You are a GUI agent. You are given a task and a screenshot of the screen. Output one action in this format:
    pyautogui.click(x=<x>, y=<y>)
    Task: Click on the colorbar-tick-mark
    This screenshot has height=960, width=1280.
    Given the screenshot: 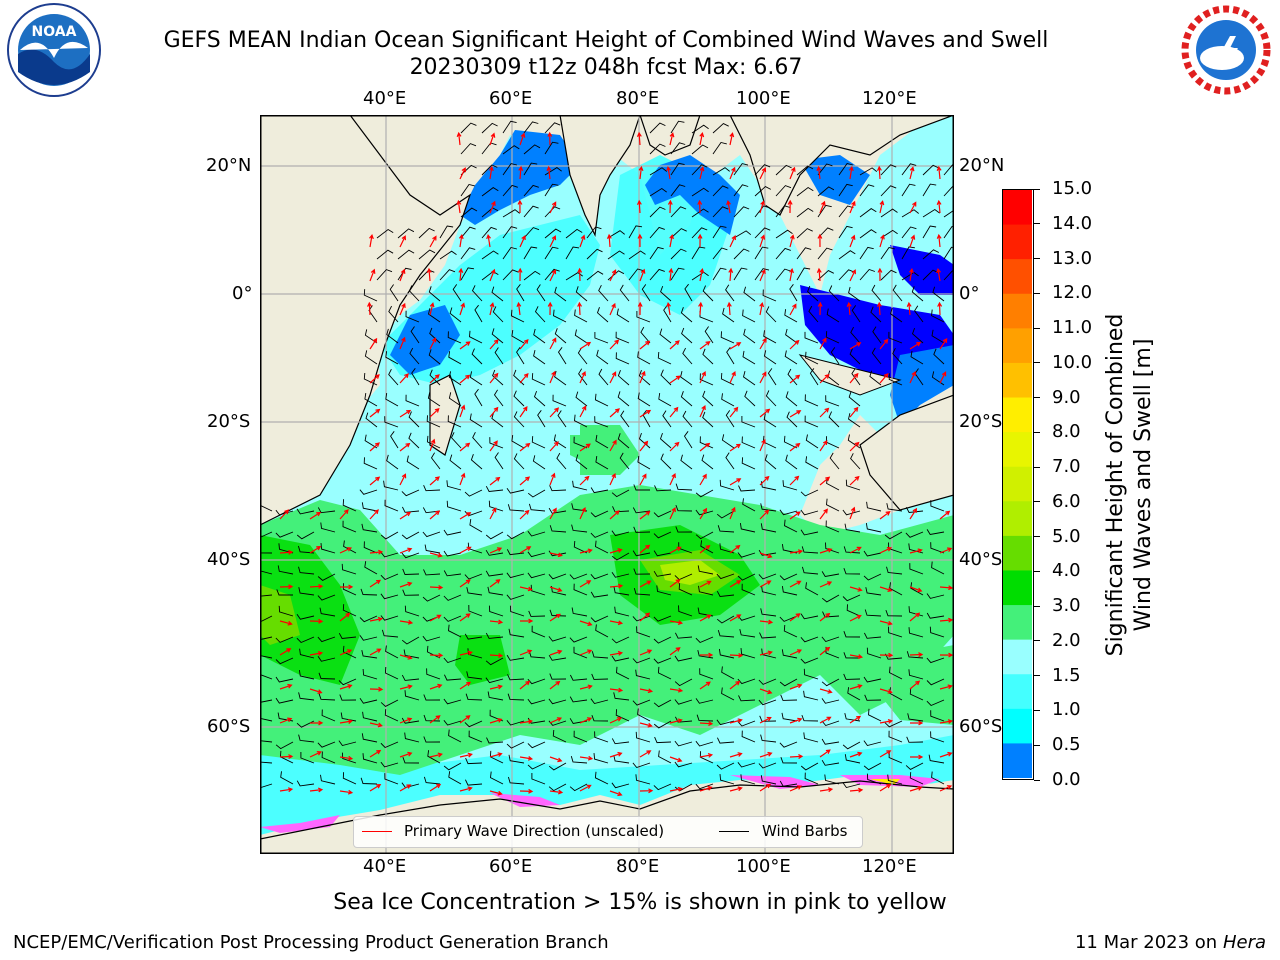 What is the action you would take?
    pyautogui.click(x=1037, y=676)
    